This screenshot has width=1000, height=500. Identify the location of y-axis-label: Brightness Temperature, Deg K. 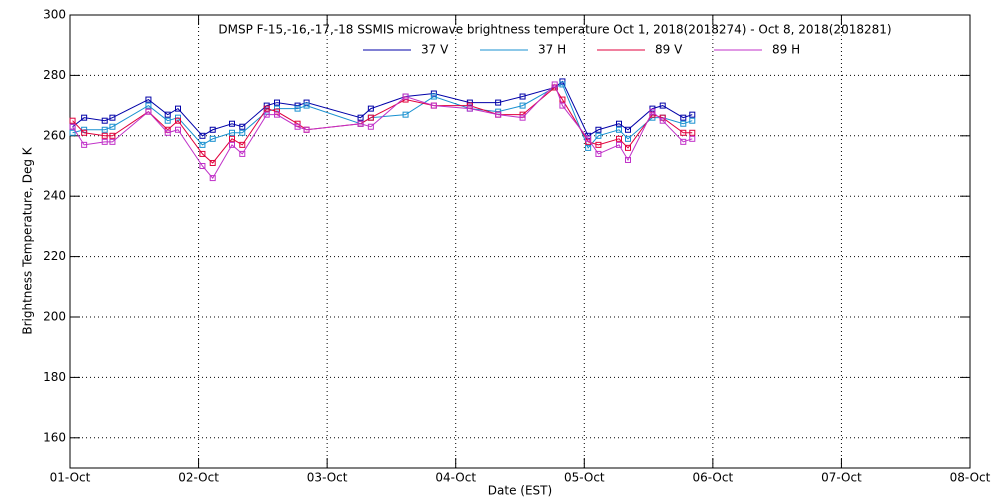
(28, 240).